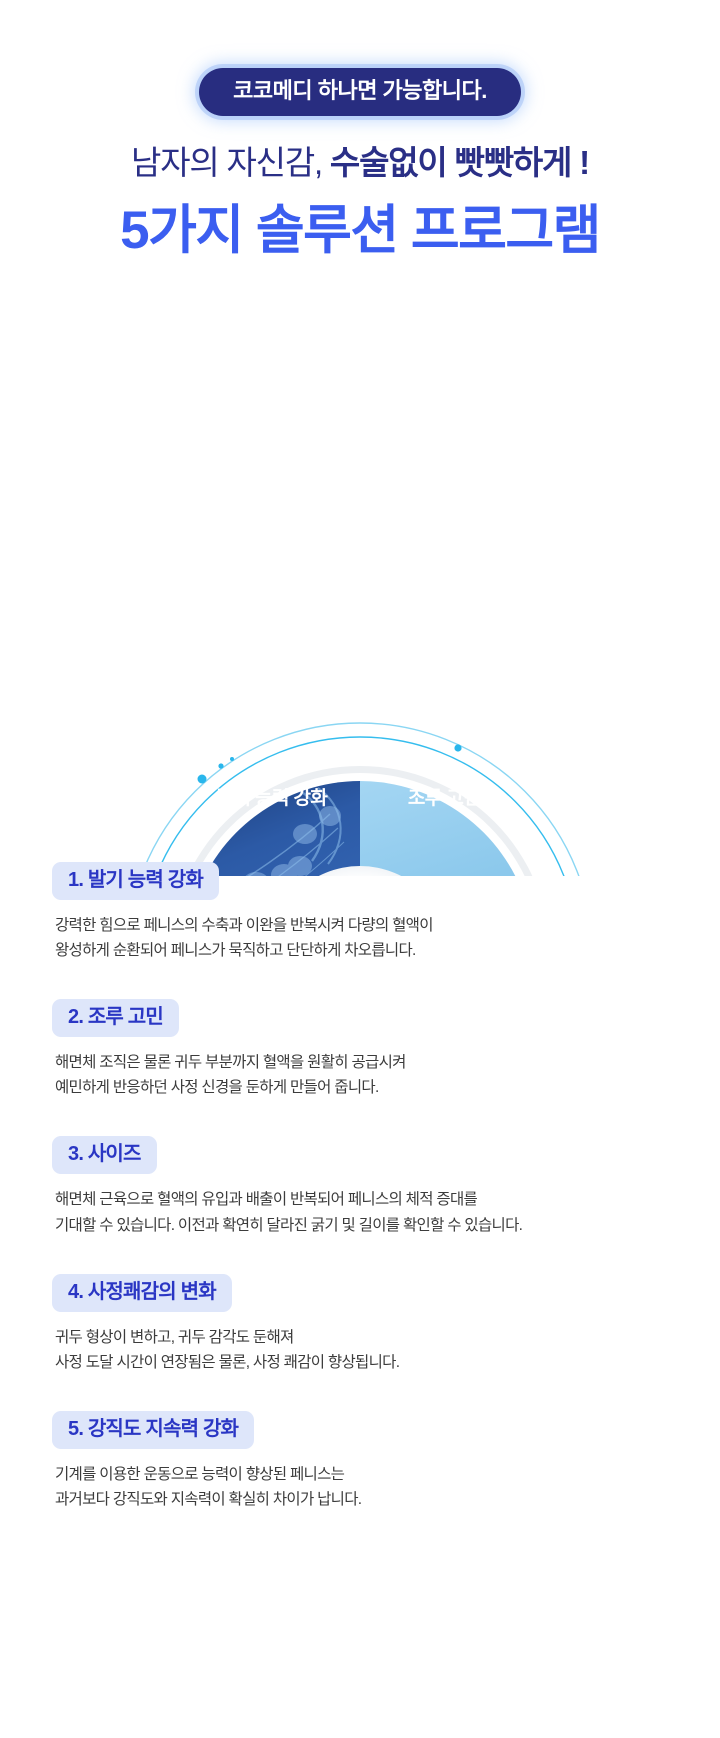 This screenshot has width=720, height=1738. What do you see at coordinates (153, 1429) in the screenshot?
I see `item-badge-5: 5. 강직도 지속력 강화` at bounding box center [153, 1429].